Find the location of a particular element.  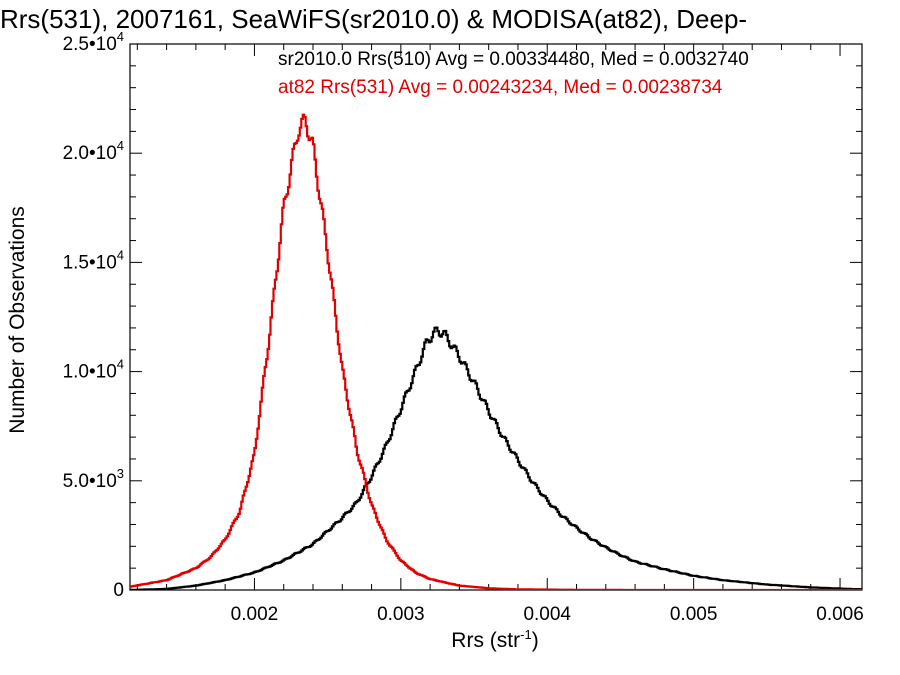

x-tick-label: 0.005 is located at coordinates (694, 614).